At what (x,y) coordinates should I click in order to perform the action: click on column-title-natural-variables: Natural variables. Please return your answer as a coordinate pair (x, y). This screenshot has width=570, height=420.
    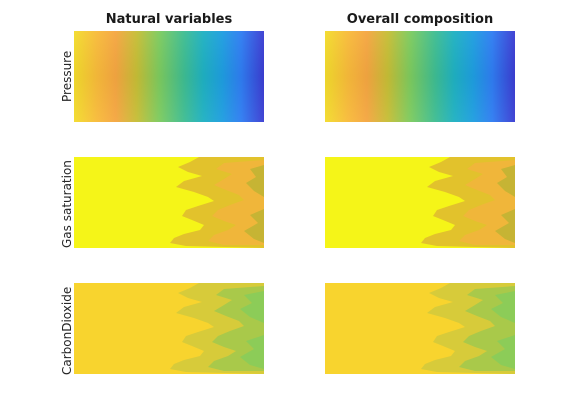
    Looking at the image, I should click on (169, 19).